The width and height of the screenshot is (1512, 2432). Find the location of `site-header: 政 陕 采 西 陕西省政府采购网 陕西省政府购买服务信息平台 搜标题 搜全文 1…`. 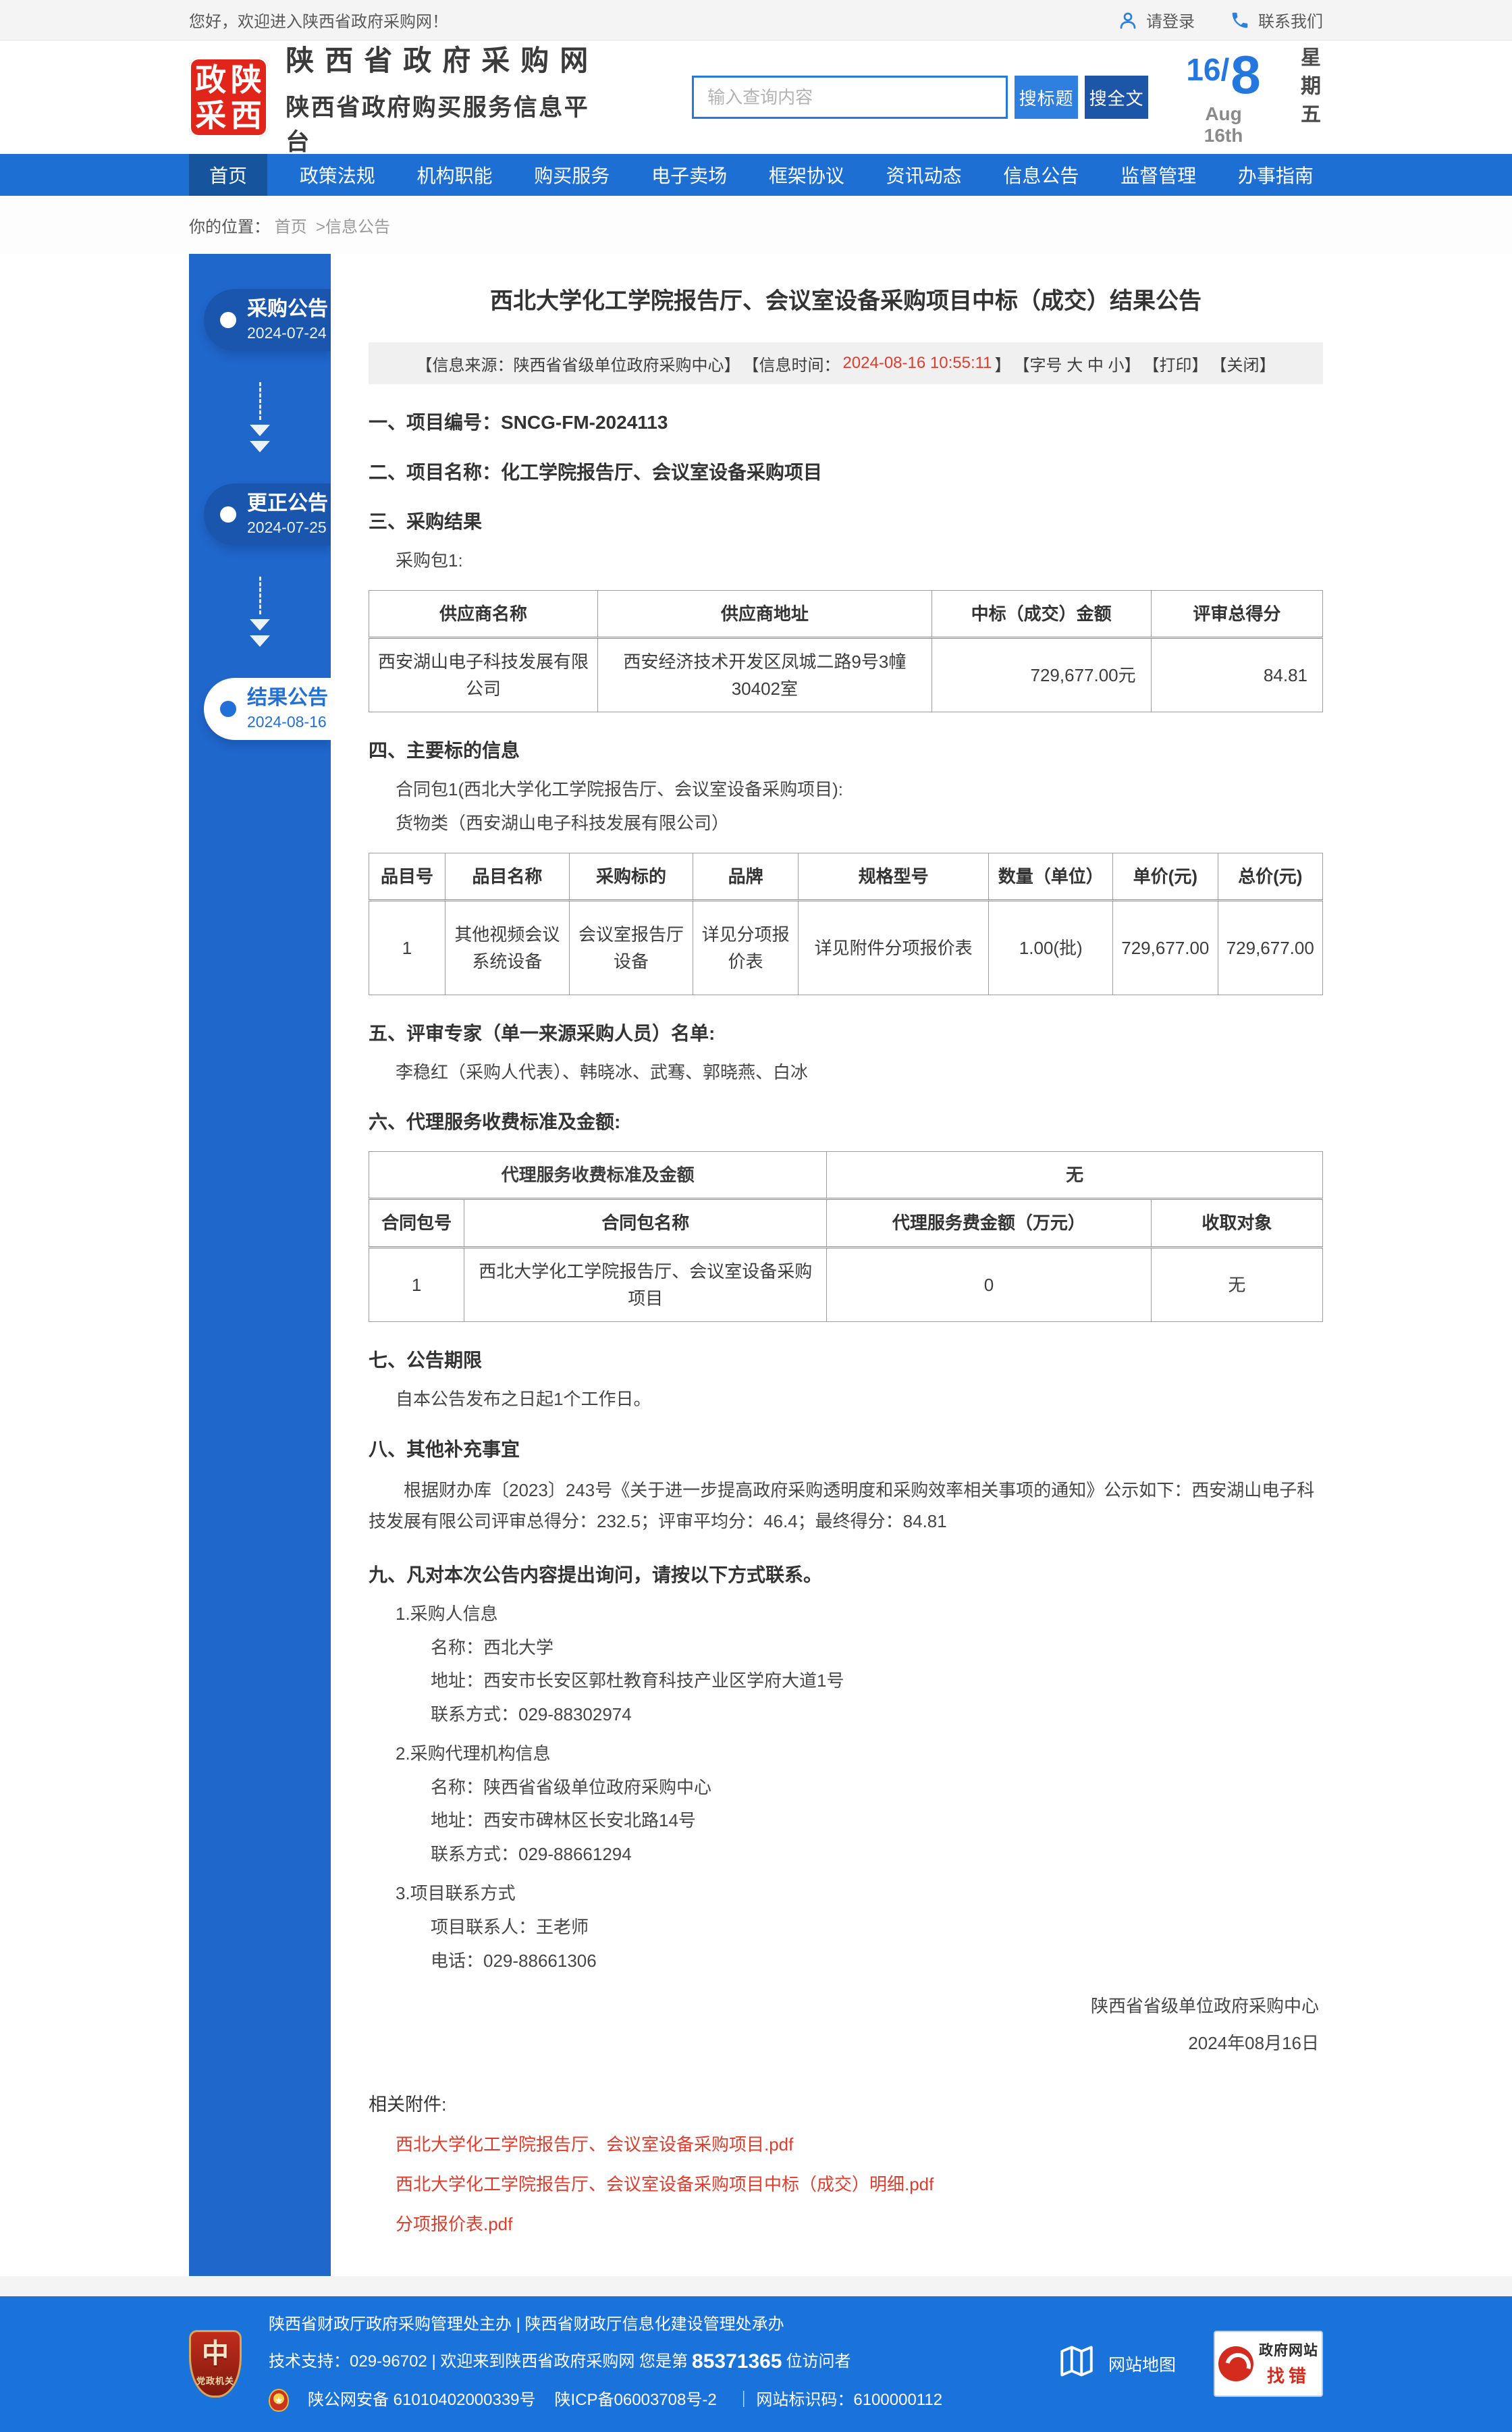

site-header: 政 陕 采 西 陕西省政府采购网 陕西省政府购买服务信息平台 搜标题 搜全文 1… is located at coordinates (756, 98).